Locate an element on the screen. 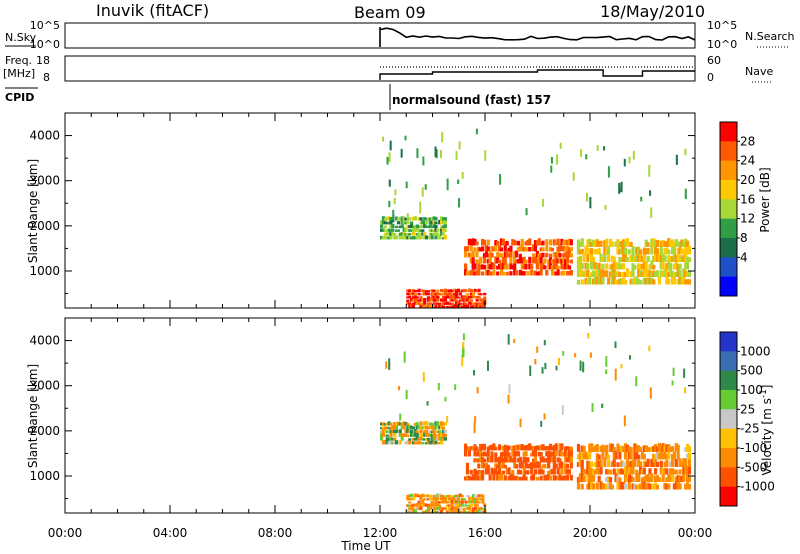 This screenshot has height=554, width=800. y-tick-label: 4000 is located at coordinates (44, 341).